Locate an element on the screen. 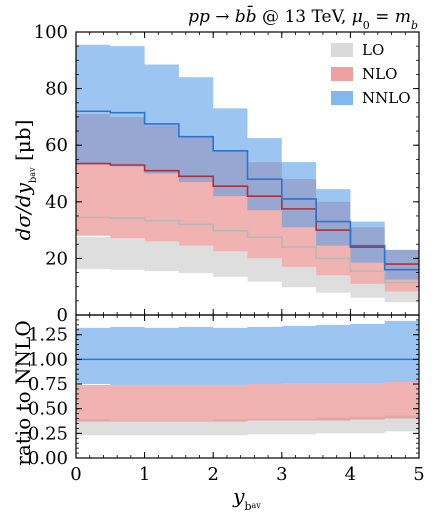 The height and width of the screenshot is (519, 445). main-band-lo is located at coordinates (247, 270).